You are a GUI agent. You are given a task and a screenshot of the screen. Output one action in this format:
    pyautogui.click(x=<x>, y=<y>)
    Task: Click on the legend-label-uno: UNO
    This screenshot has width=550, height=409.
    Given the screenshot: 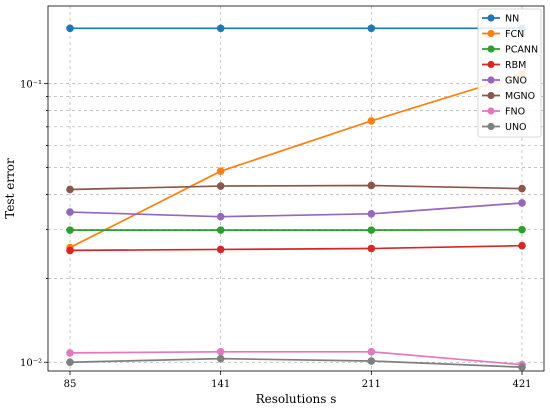 What is the action you would take?
    pyautogui.click(x=516, y=127)
    